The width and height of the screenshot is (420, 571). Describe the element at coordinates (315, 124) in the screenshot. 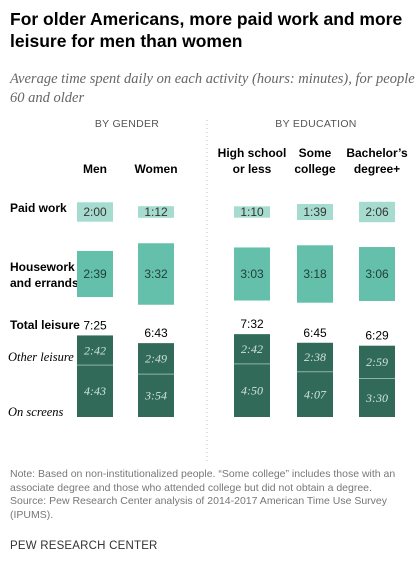

I see `group-label-education: BY EDUCATION` at that location.